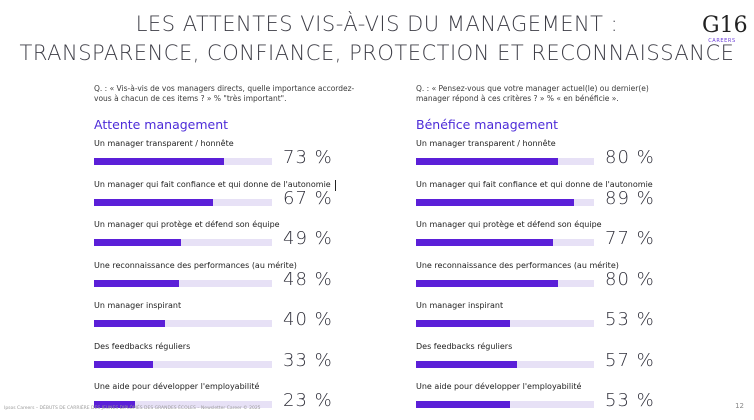 This screenshot has height=420, width=754. I want to click on value-label: 73 %, so click(308, 157).